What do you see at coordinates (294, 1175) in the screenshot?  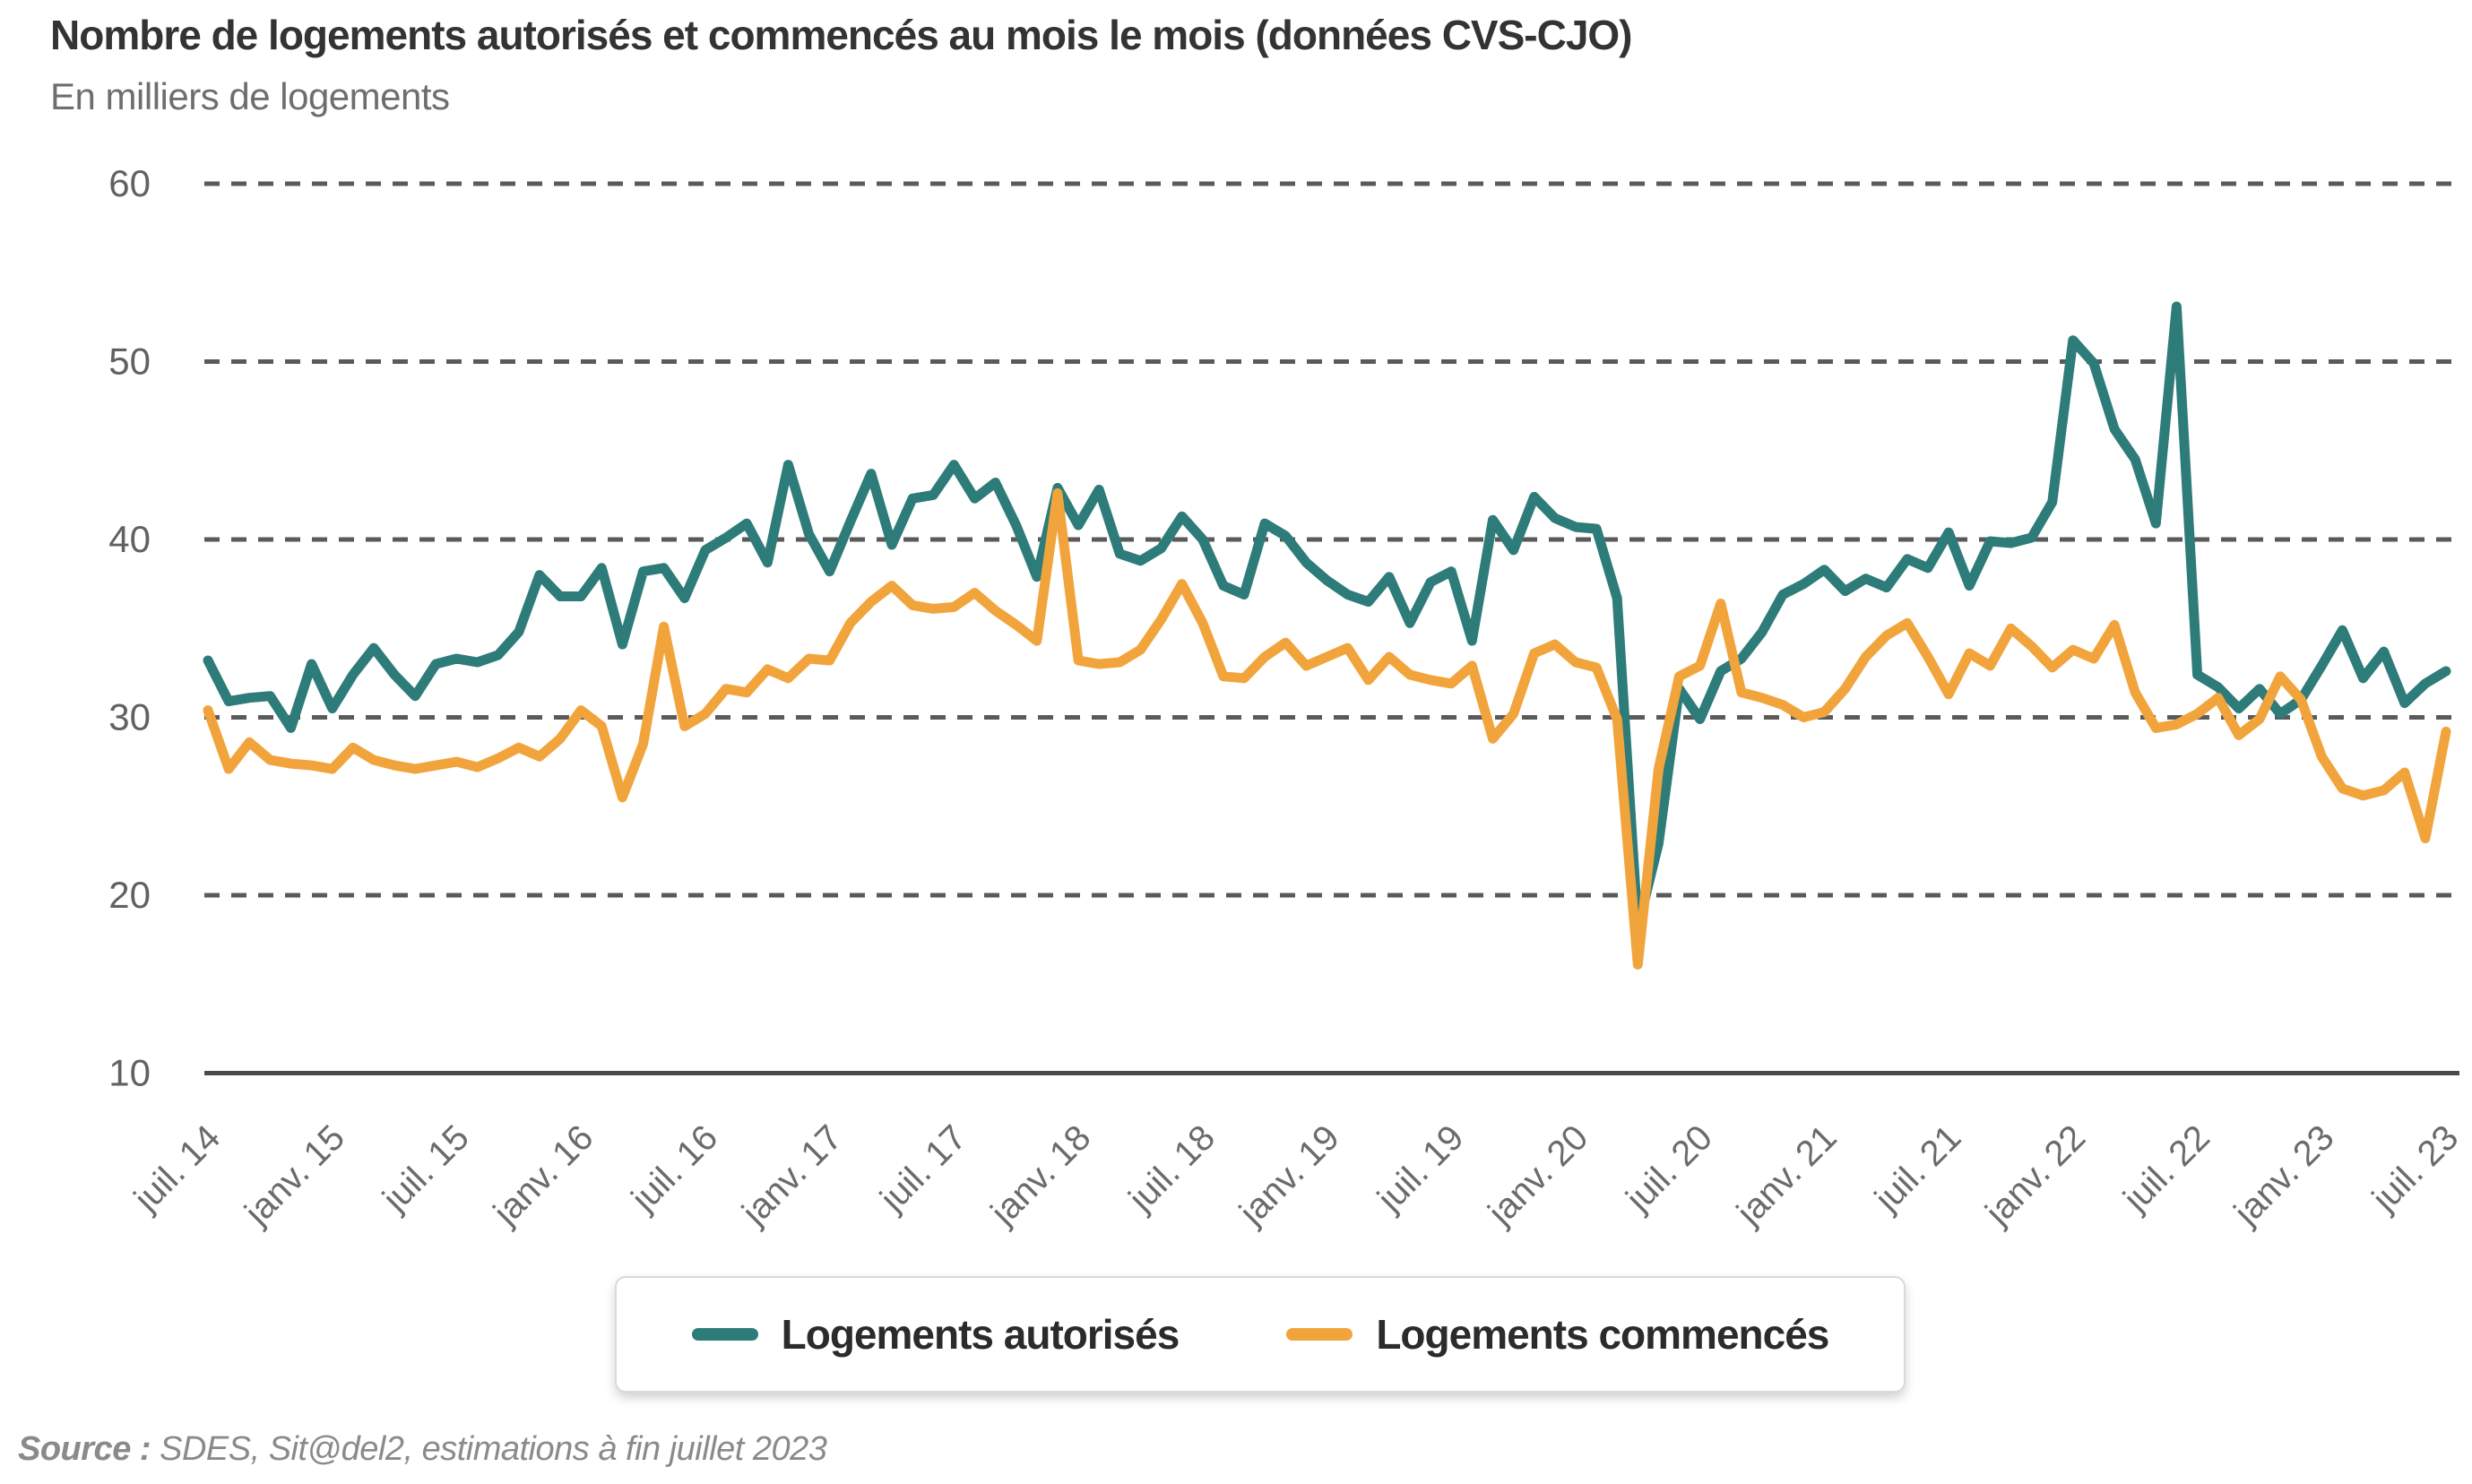 I see `x-tick-label-janv--15: janv. 15` at bounding box center [294, 1175].